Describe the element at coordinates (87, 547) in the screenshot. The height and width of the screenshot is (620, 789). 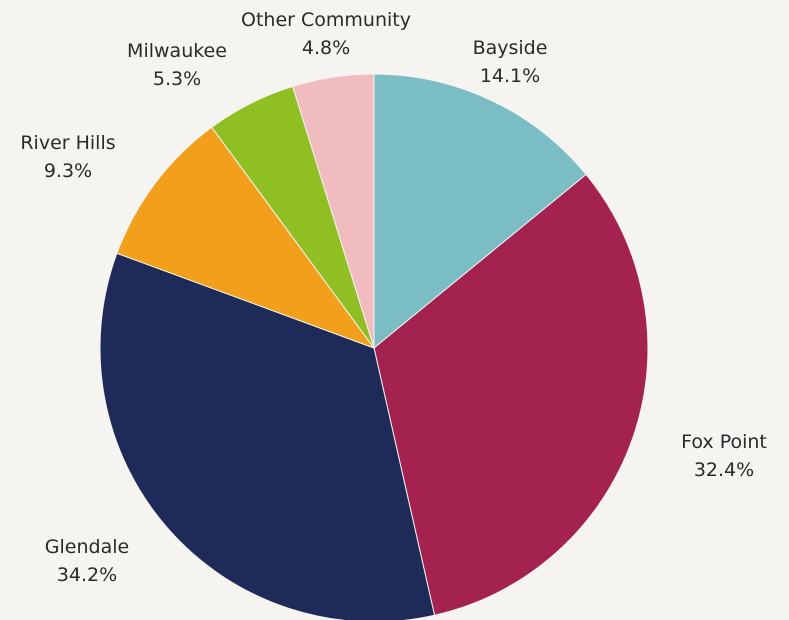
I see `slice-name-glendale: Glendale` at that location.